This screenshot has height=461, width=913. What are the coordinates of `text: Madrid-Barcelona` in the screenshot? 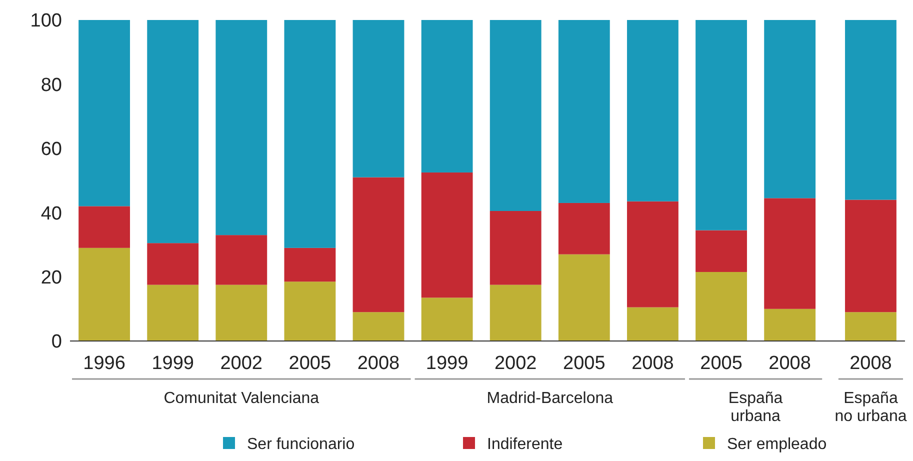 It's located at (550, 398).